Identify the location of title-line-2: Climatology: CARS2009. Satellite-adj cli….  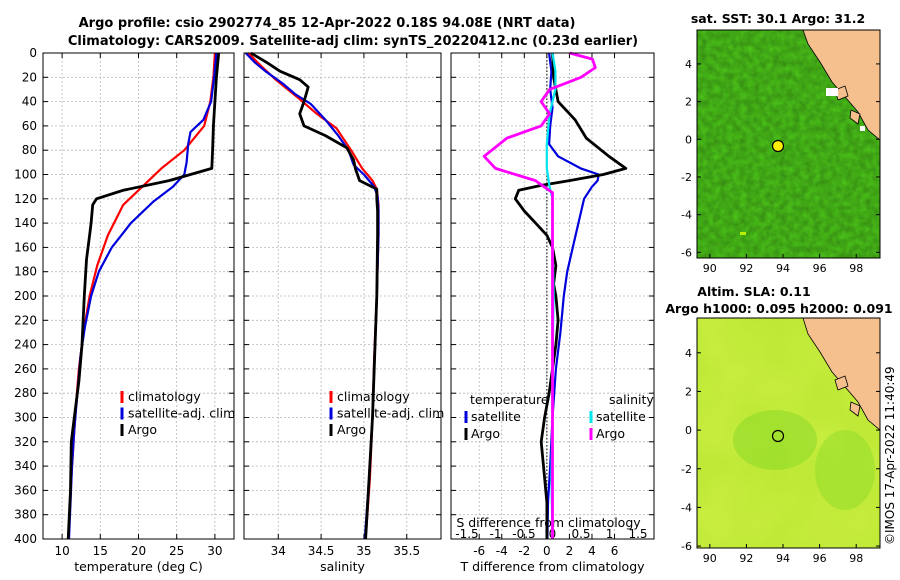
(353, 41).